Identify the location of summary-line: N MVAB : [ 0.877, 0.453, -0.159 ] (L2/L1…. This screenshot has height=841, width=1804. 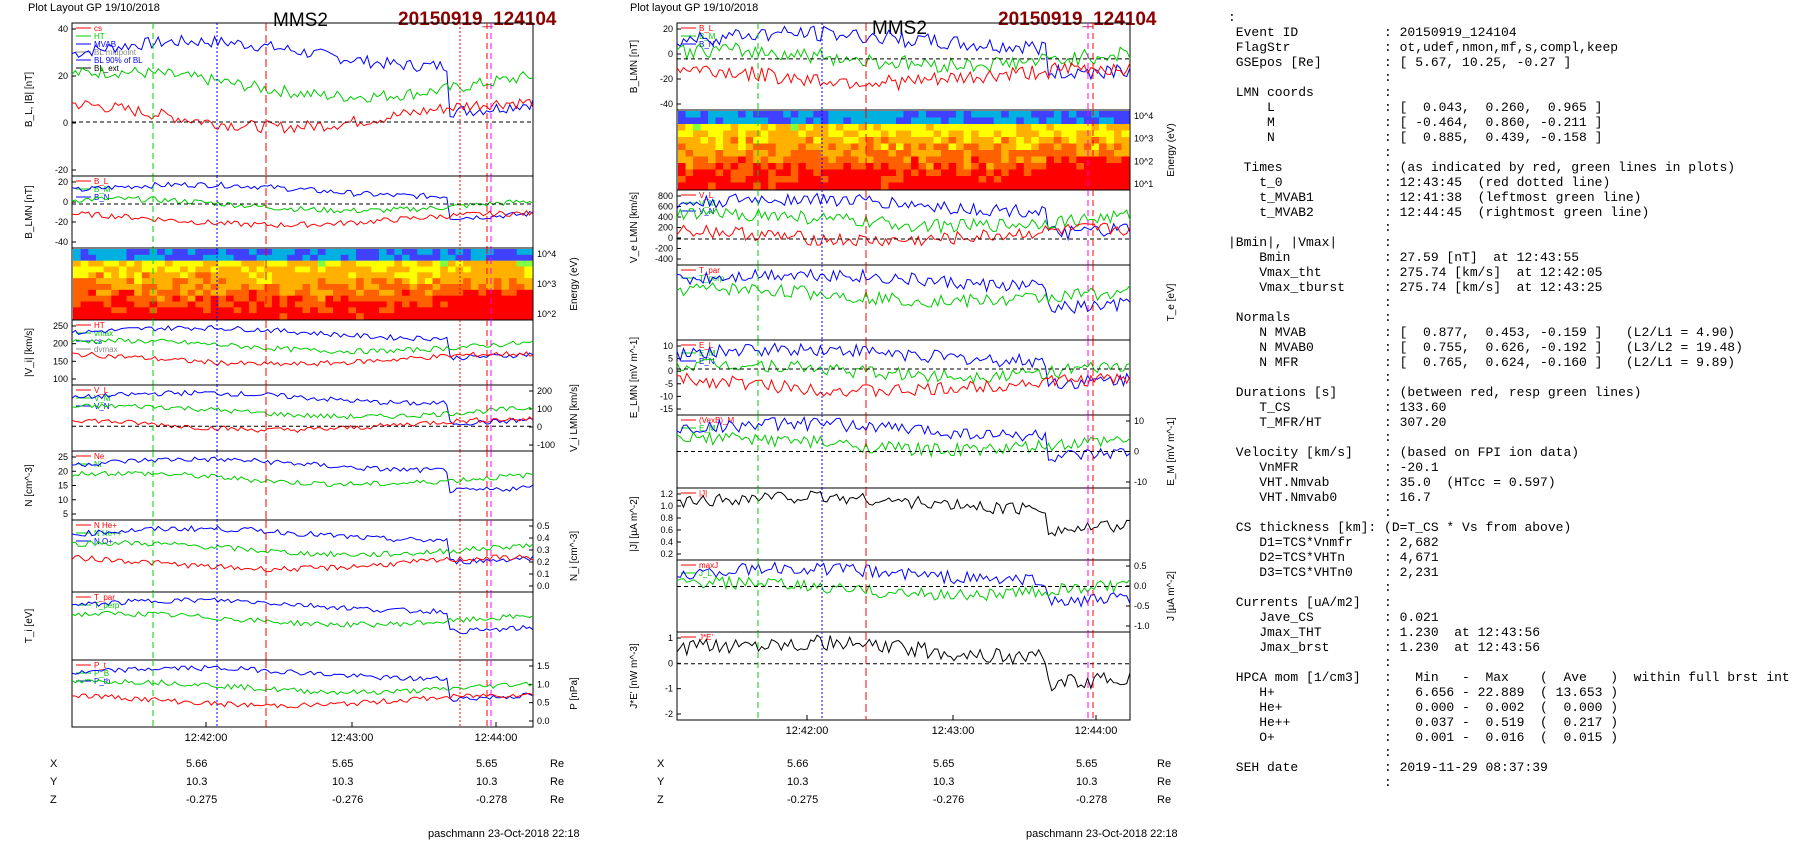
(1482, 332).